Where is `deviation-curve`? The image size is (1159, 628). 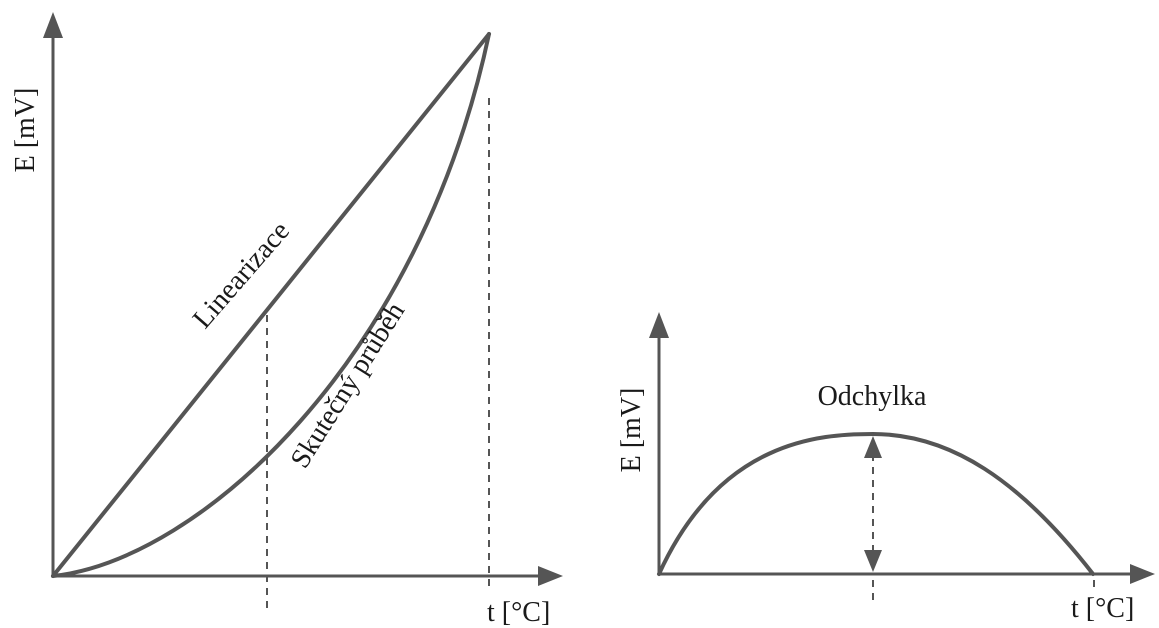 deviation-curve is located at coordinates (876, 503).